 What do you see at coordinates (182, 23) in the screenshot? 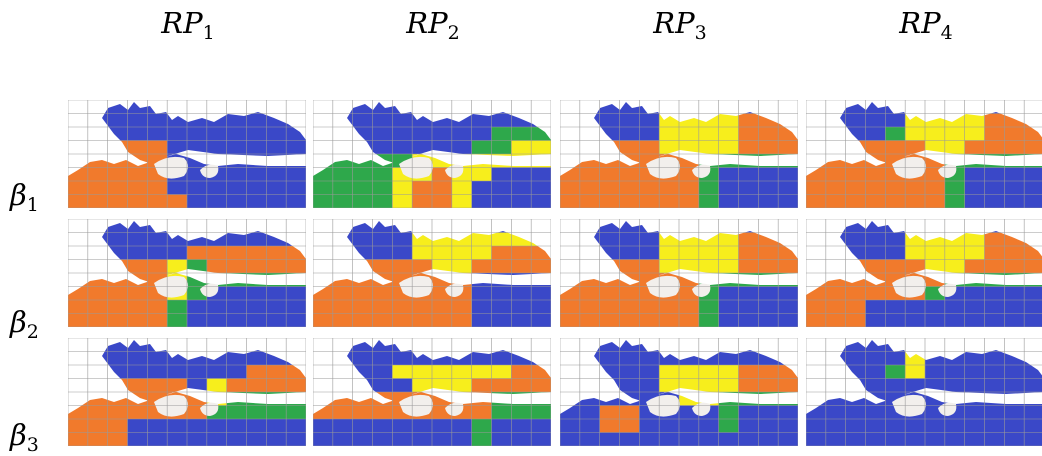
I see `column-header-base: RP` at bounding box center [182, 23].